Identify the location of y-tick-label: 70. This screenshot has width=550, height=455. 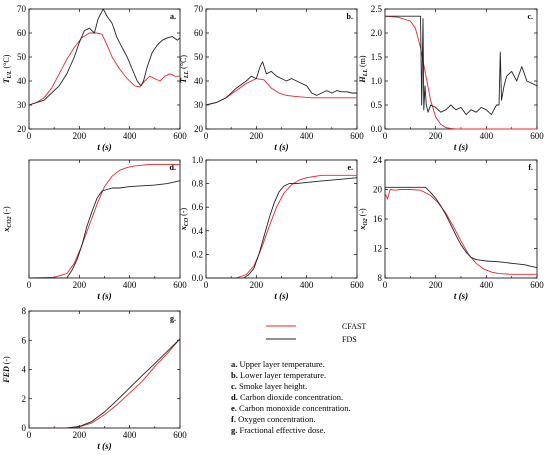
(199, 9).